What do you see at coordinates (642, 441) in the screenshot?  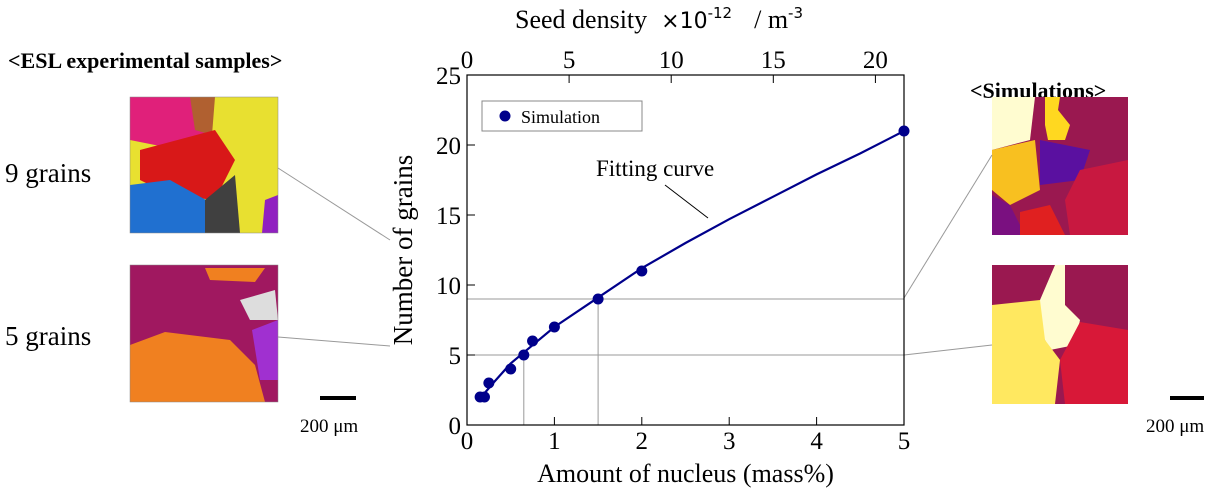 I see `x-tick-label: 2` at bounding box center [642, 441].